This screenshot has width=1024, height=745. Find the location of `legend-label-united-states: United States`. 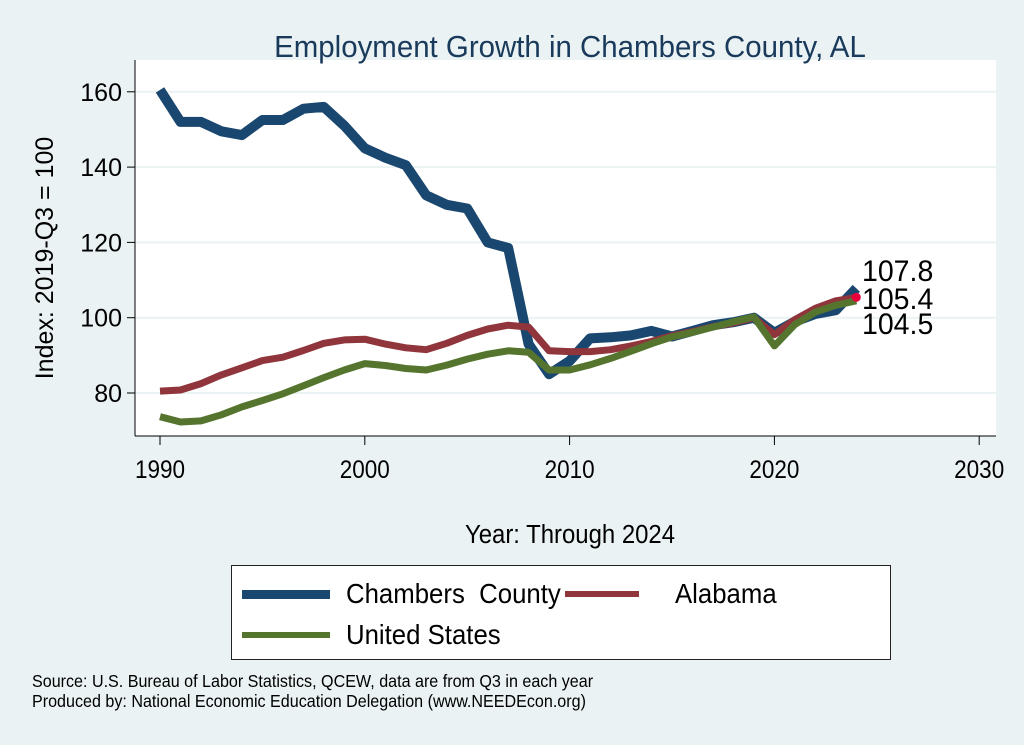

legend-label-united-states: United States is located at coordinates (423, 634).